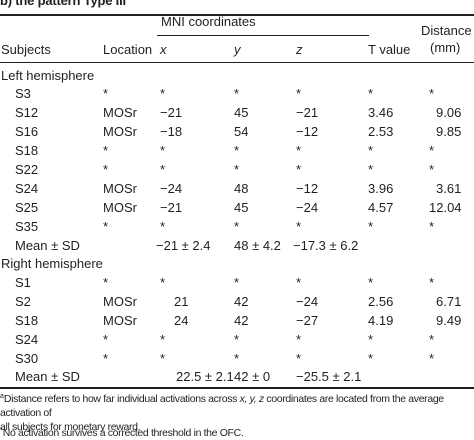 Image resolution: width=474 pixels, height=440 pixels. What do you see at coordinates (205, 376) in the screenshot?
I see `cell-mean-x: 22.5 ± 2.1` at bounding box center [205, 376].